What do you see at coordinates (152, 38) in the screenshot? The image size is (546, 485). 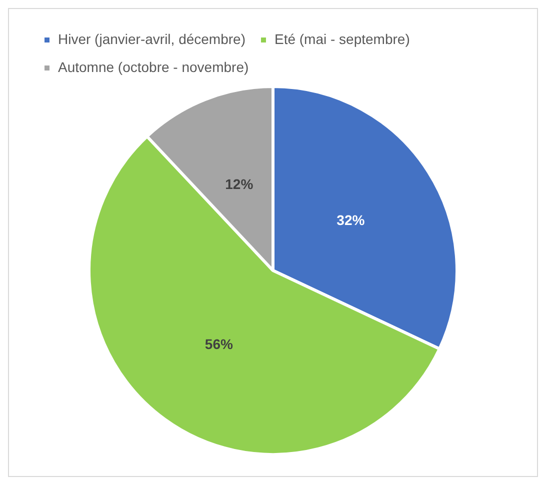 I see `legend-label: Hiver (janvier-avril, décembre)` at bounding box center [152, 38].